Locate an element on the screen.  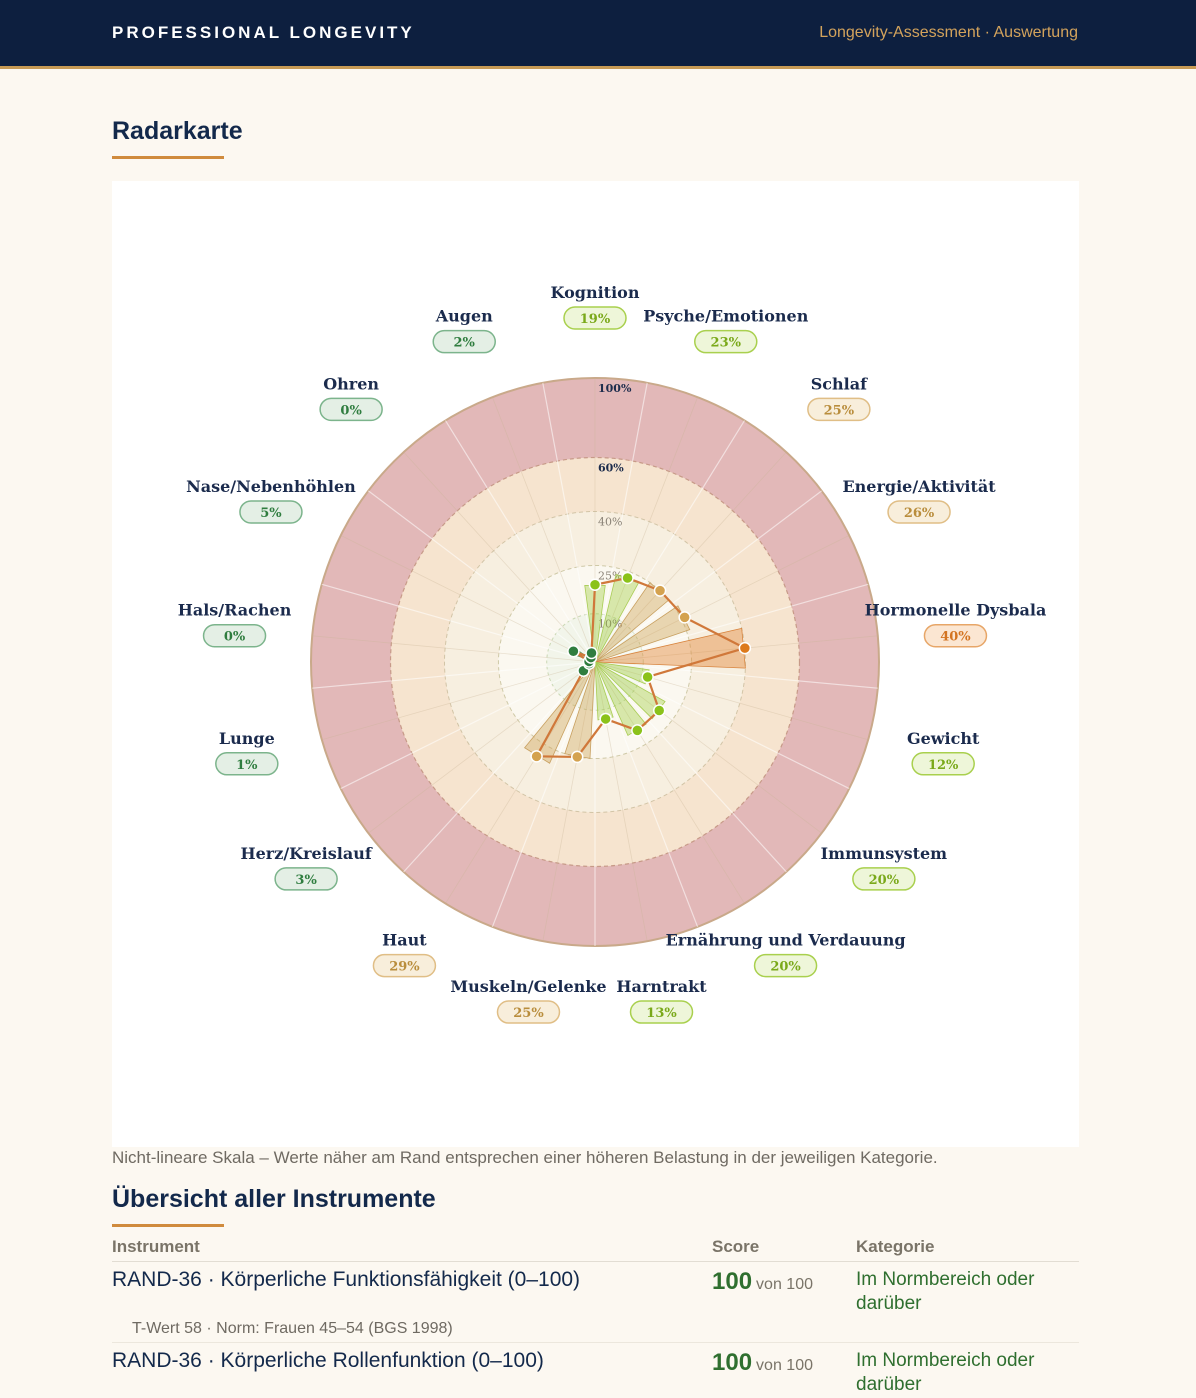
radar-value-label: 19% is located at coordinates (595, 319).